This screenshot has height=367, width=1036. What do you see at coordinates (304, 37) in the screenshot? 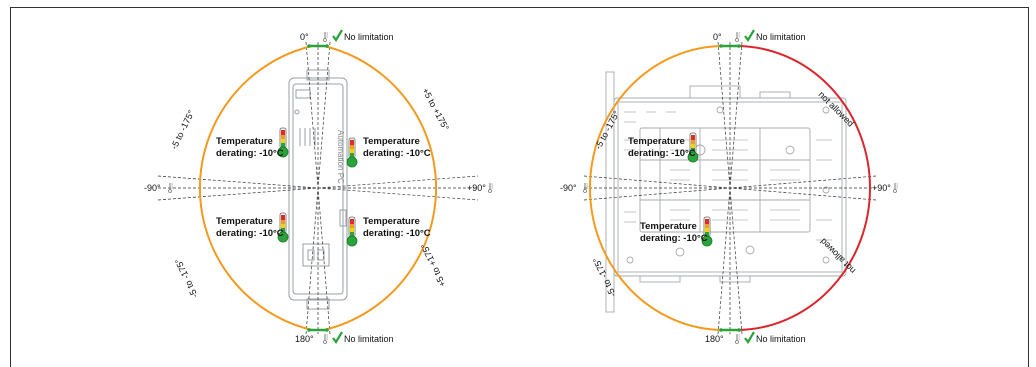
I see `left-top-angle: 0°` at bounding box center [304, 37].